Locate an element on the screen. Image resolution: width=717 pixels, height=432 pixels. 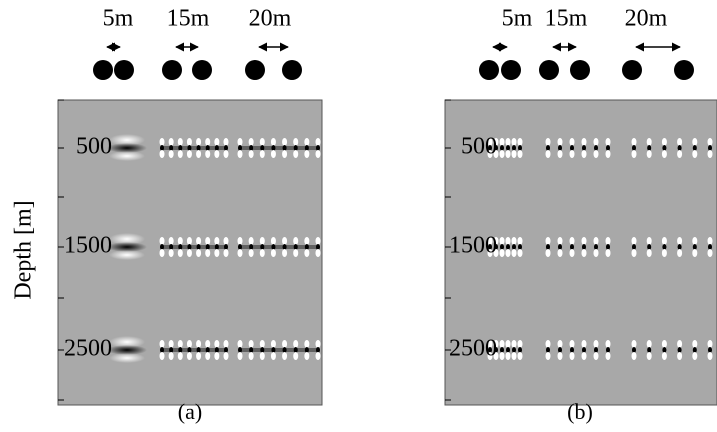
y-axis-label: Depth [m] is located at coordinates (24, 249).